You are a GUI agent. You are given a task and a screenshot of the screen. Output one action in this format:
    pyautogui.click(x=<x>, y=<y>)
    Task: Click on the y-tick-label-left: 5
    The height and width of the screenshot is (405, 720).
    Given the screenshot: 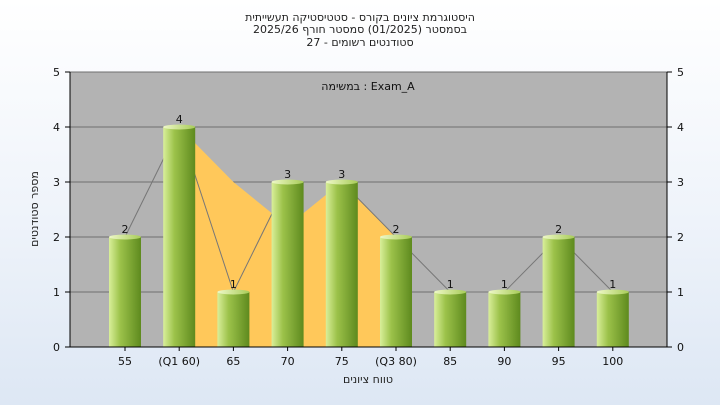 What is the action you would take?
    pyautogui.click(x=56, y=72)
    